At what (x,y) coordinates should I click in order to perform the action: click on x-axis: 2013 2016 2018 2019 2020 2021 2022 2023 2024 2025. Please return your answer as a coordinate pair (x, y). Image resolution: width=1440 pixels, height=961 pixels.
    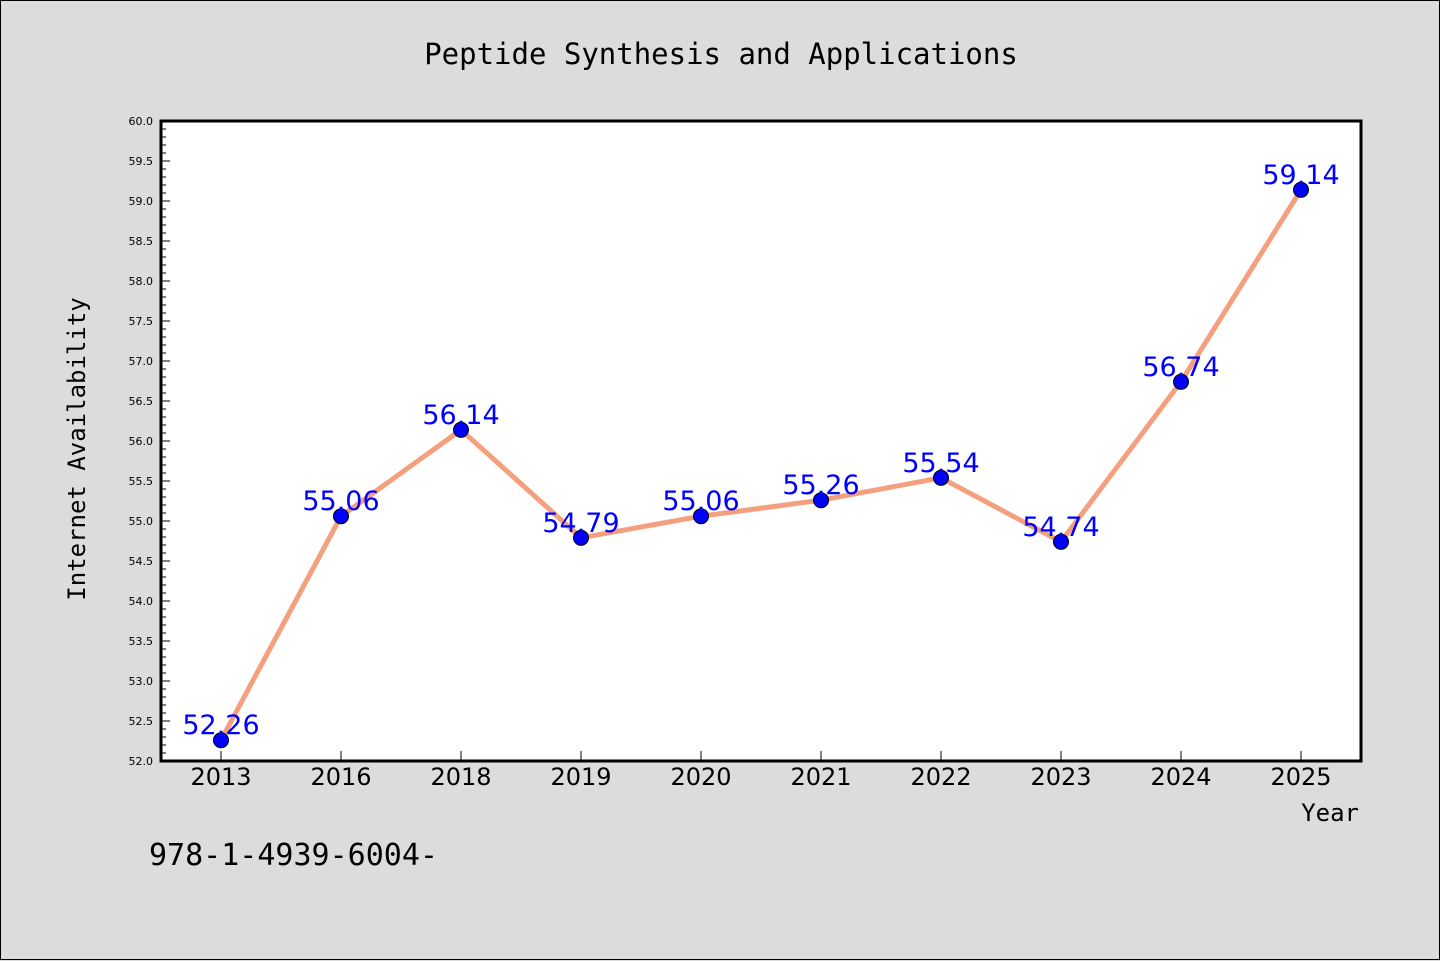
    Looking at the image, I should click on (761, 771).